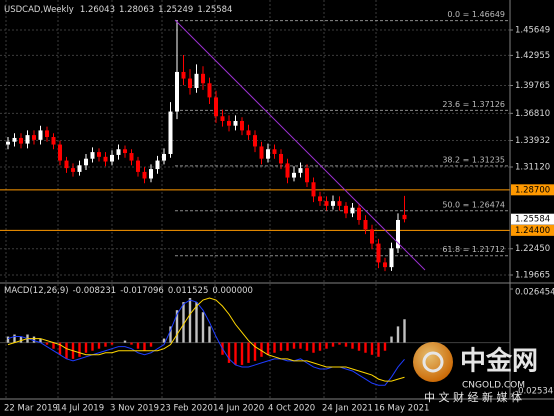 Image resolution: width=554 pixels, height=416 pixels. Describe the element at coordinates (134, 409) in the screenshot. I see `x-tick-label: 3 Nov 2019` at that location.